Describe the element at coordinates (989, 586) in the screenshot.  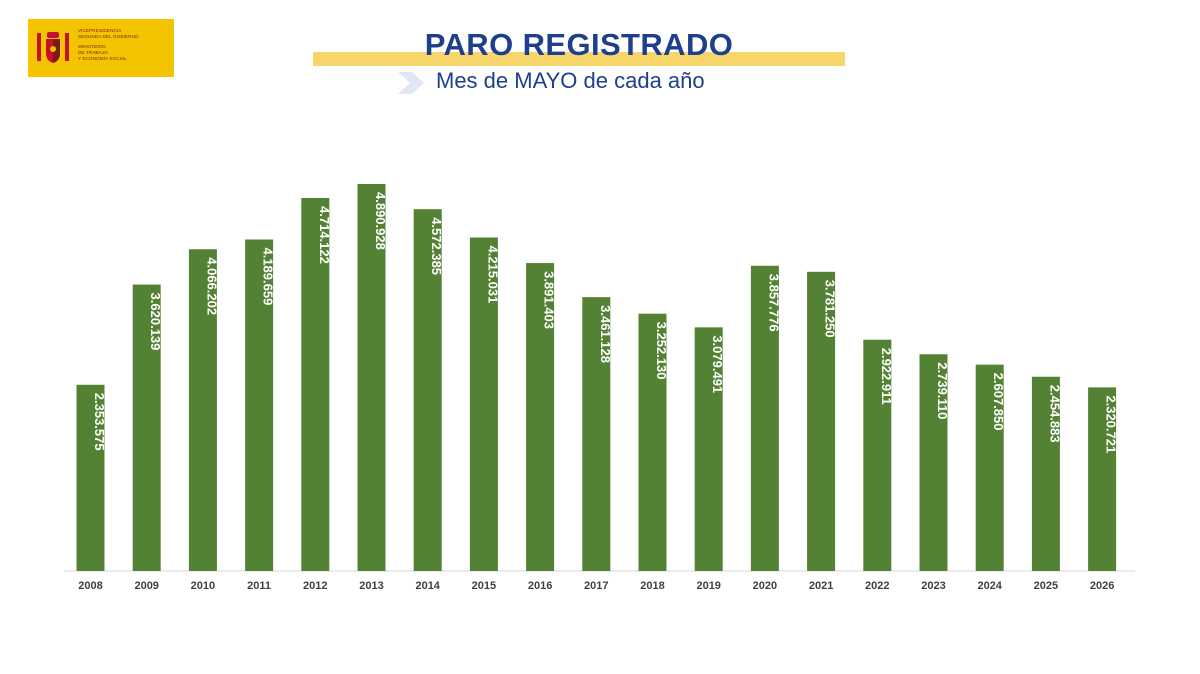
I see `x-tick-label-2024: 2024` at that location.